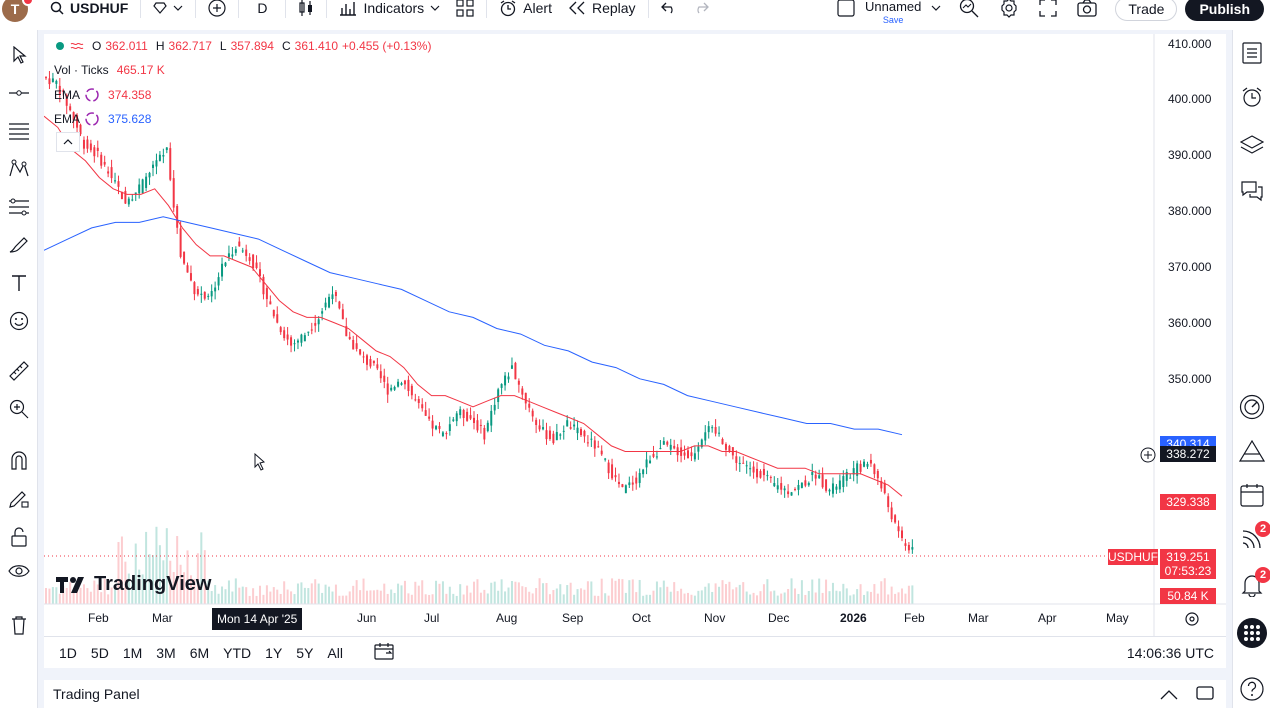 The height and width of the screenshot is (708, 1270). Describe the element at coordinates (102, 95) in the screenshot. I see `ema-fast-legend: EMA 374.358` at that location.